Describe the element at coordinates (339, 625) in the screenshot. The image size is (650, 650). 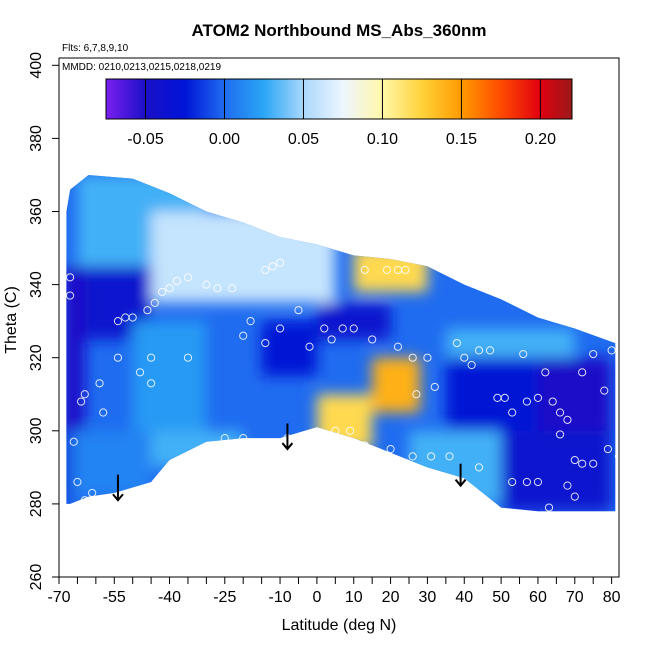
I see `x-axis-label: Latitude (deg N)` at that location.